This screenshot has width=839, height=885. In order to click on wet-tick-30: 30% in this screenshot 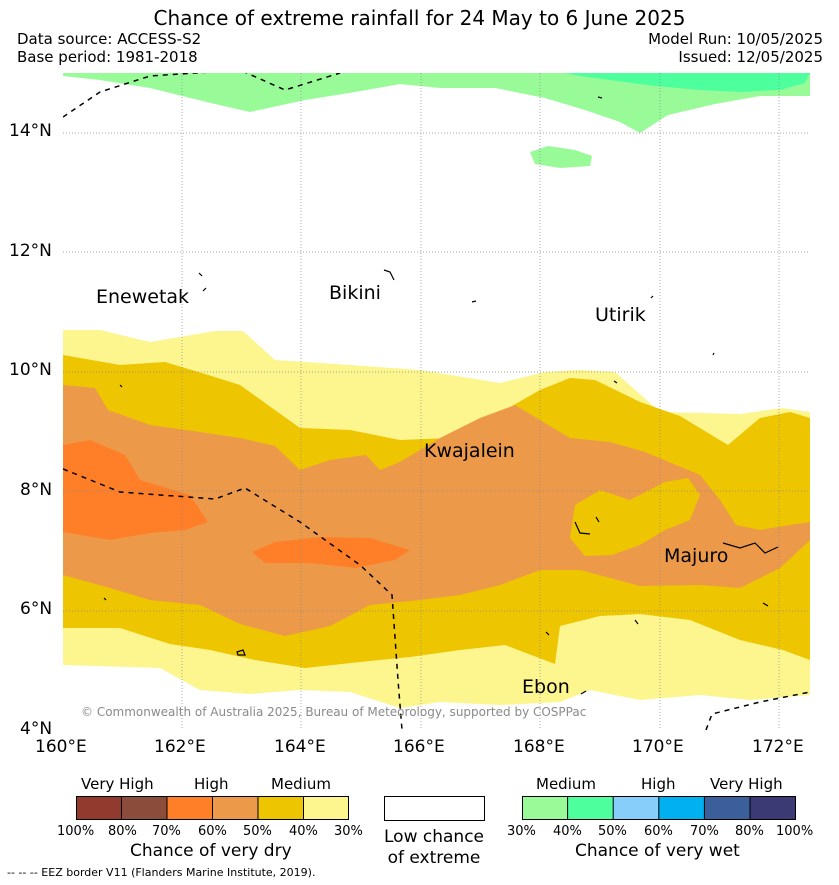, I will do `click(521, 831)`.